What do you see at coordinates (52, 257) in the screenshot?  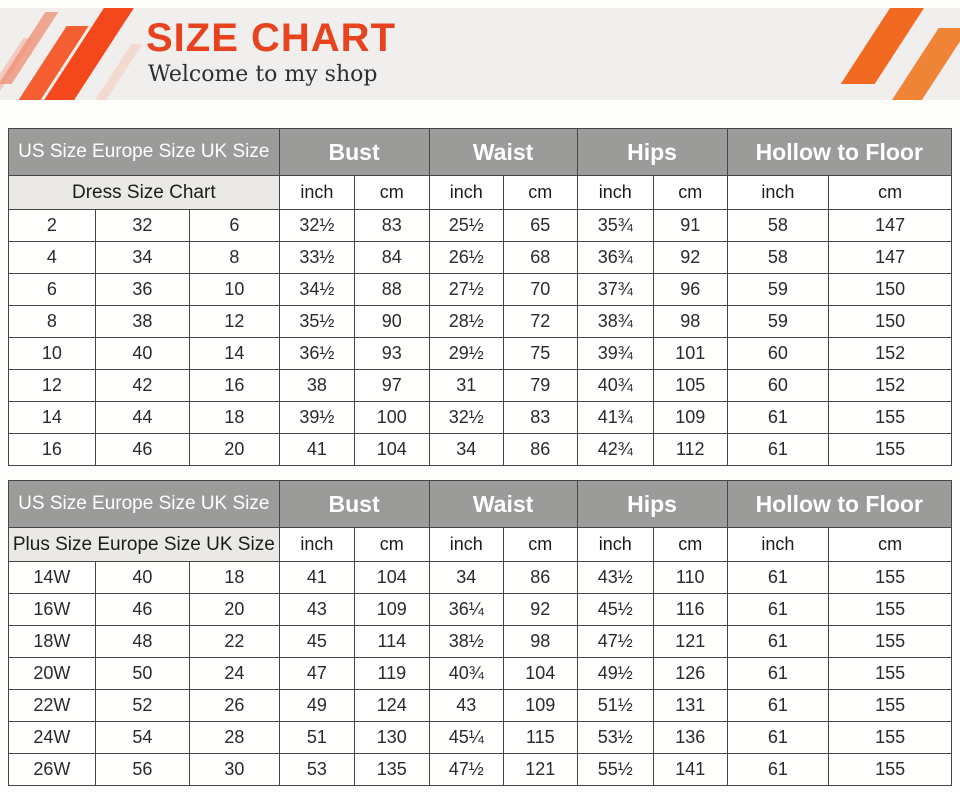 I see `table-cell: 4` at bounding box center [52, 257].